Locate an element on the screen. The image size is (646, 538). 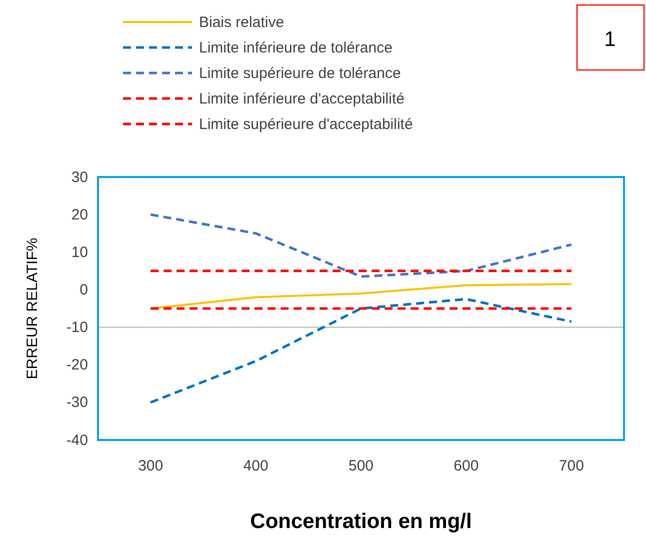
y-tick-label: -40 is located at coordinates (77, 440).